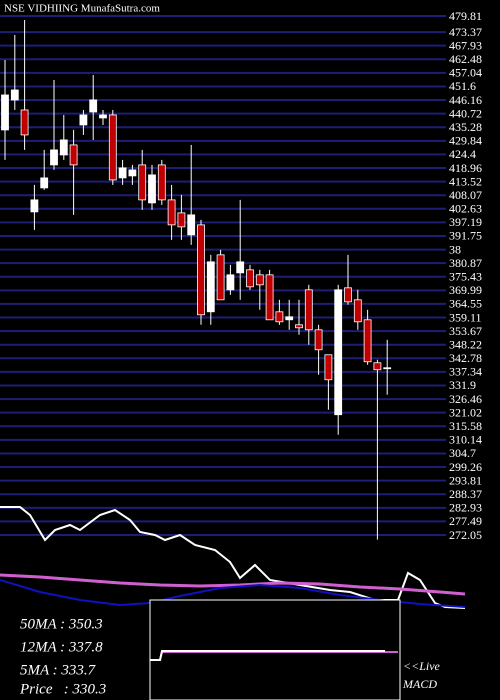  Describe the element at coordinates (58, 670) in the screenshot. I see `ma-label: 5MA : 333.7` at that location.